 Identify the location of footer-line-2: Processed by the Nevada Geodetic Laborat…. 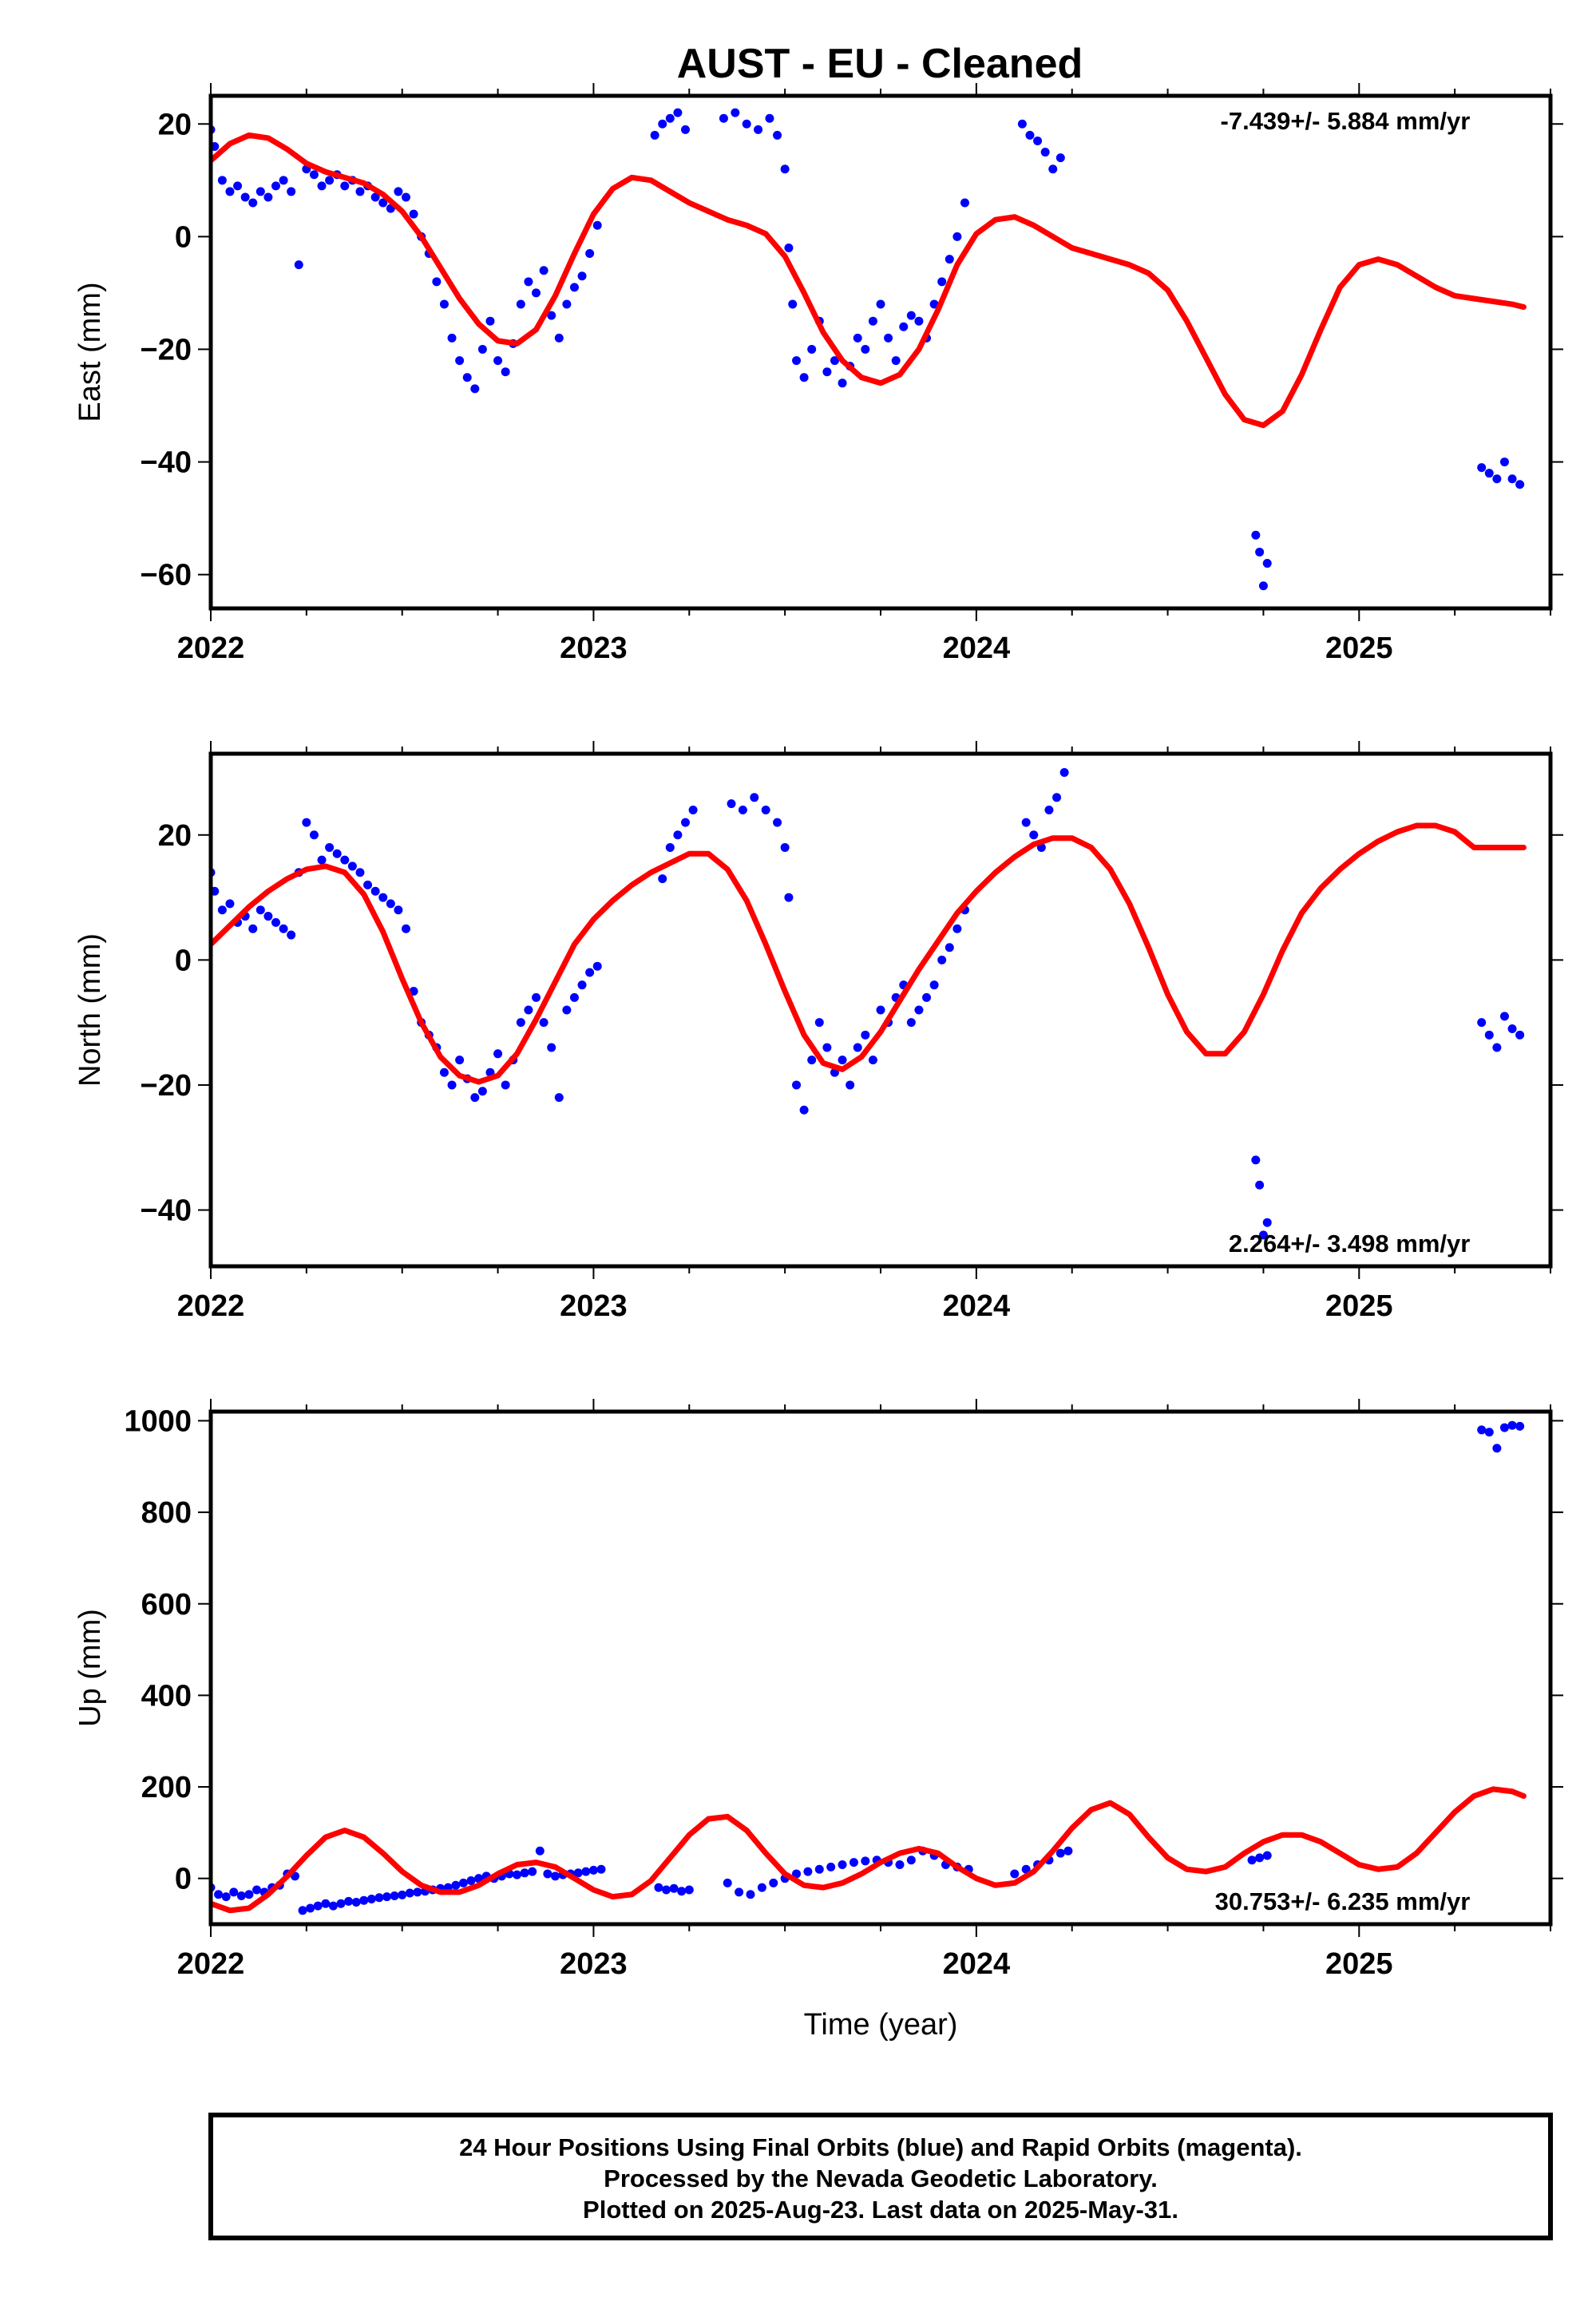
(881, 2178).